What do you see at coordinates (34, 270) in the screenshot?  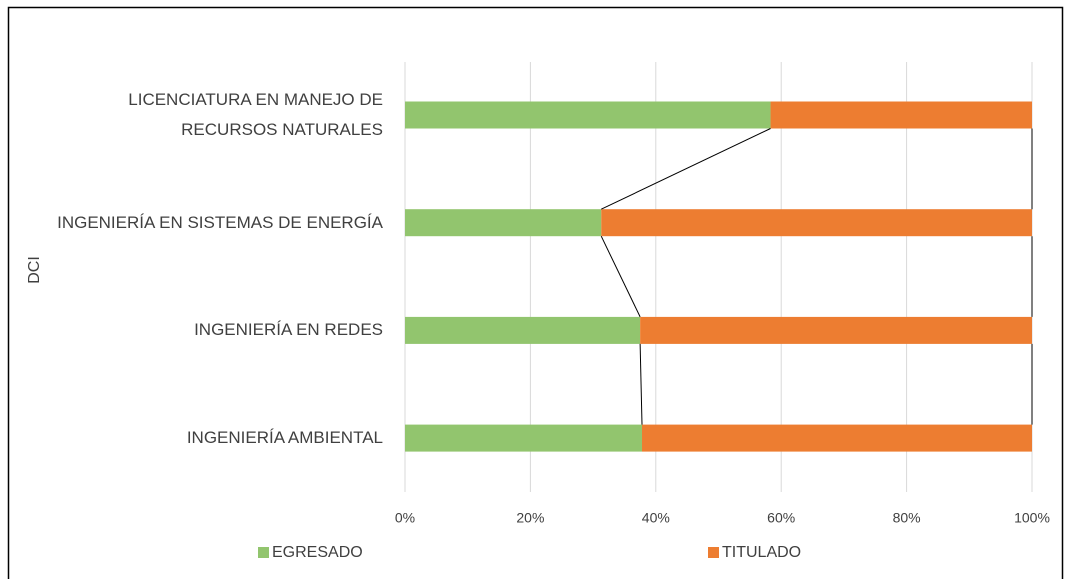 I see `y-axis-title: DCI` at bounding box center [34, 270].